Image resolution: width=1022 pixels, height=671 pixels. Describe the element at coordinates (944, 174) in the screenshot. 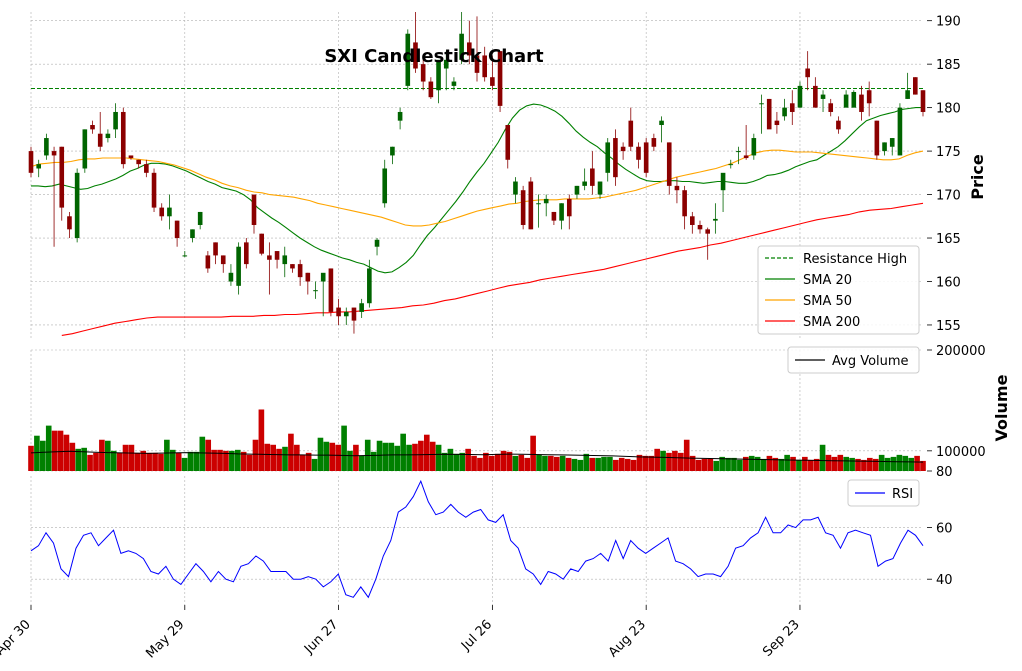

I see `price-y-ticks: 155 160 165 170 175 180 185 190` at that location.